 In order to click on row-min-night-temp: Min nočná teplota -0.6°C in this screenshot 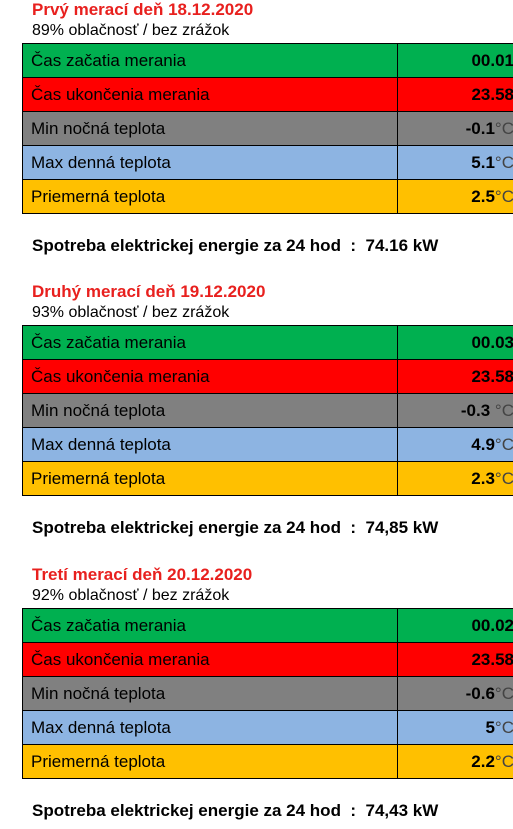, I will do `click(267, 693)`.